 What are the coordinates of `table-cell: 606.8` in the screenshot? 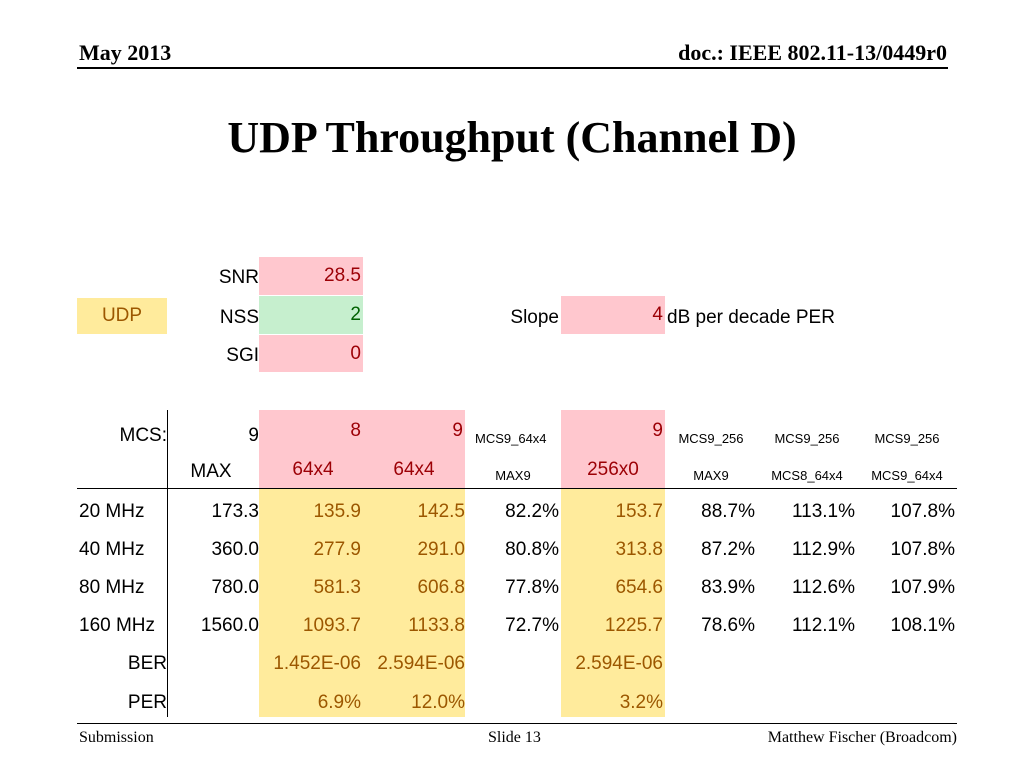 It's located at (441, 587).